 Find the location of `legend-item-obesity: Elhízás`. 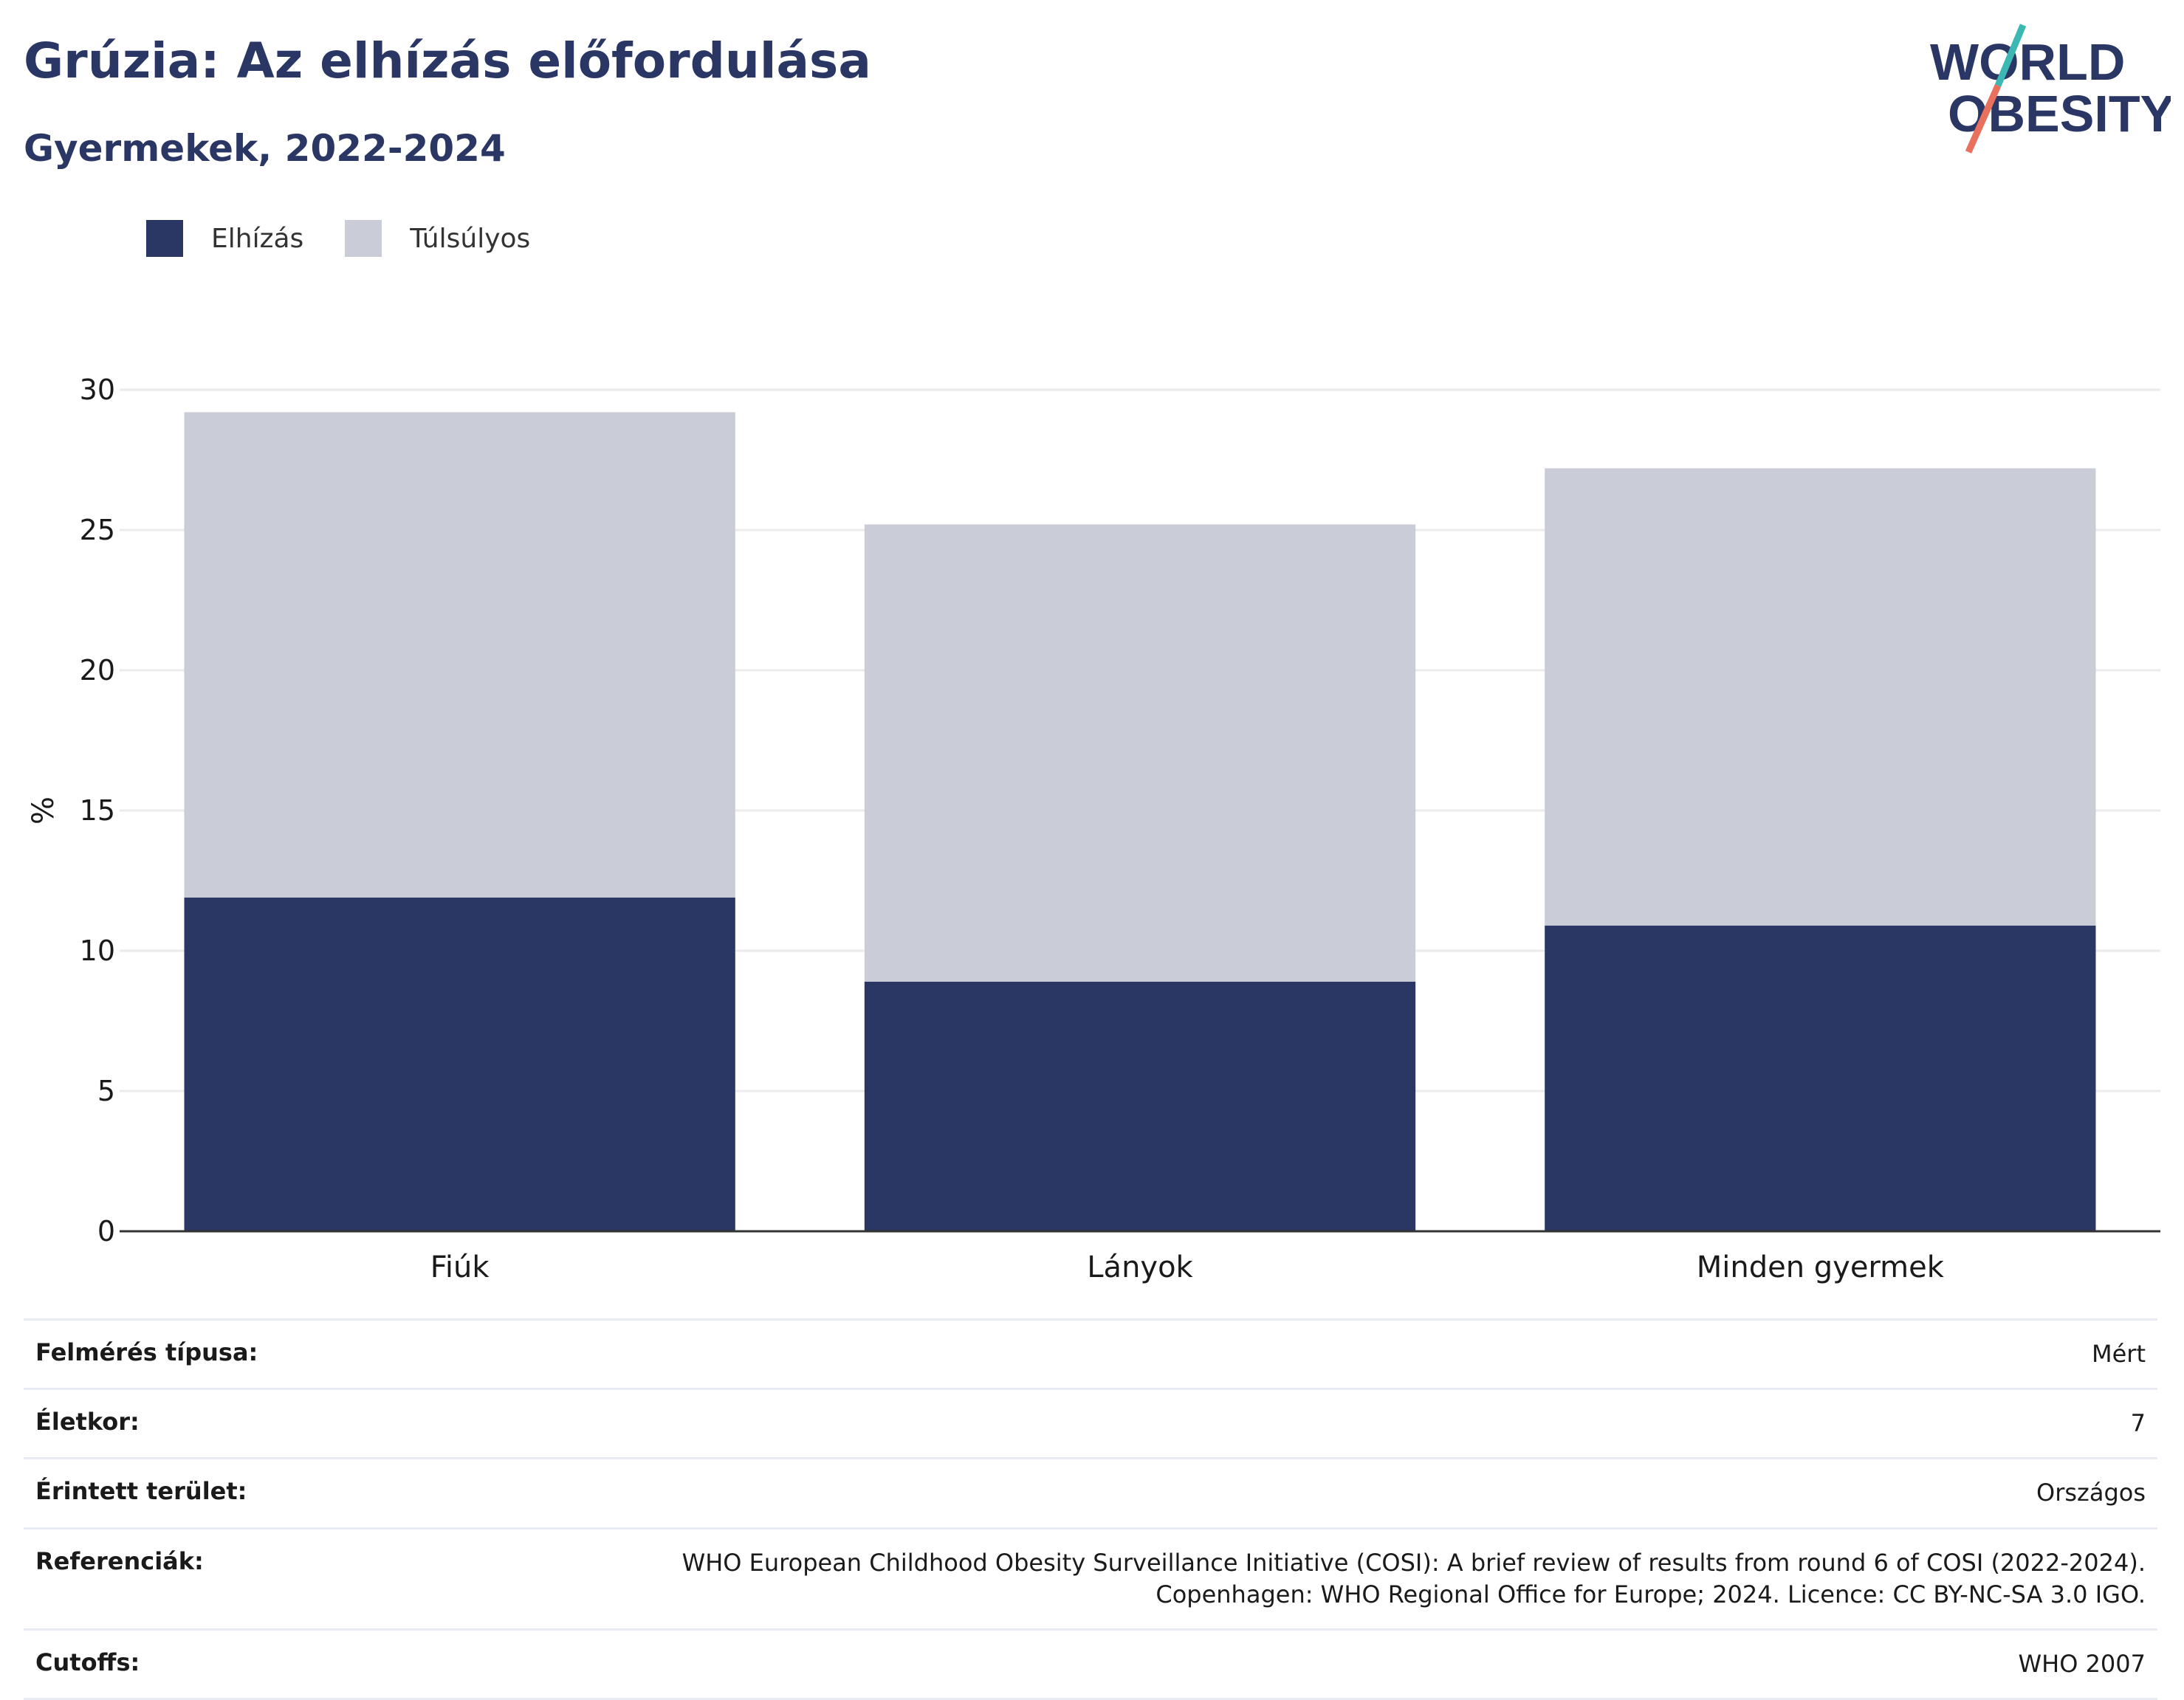

legend-item-obesity: Elhízás is located at coordinates (225, 238).